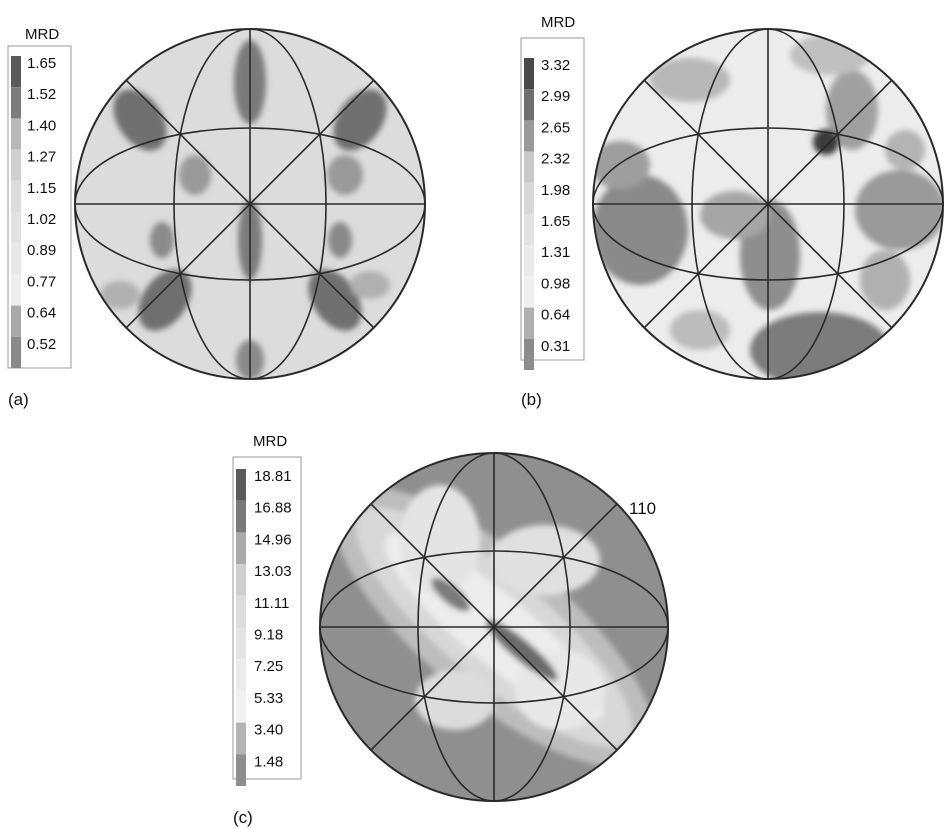 This screenshot has height=828, width=951. I want to click on legend-value: 1.31, so click(555, 252).